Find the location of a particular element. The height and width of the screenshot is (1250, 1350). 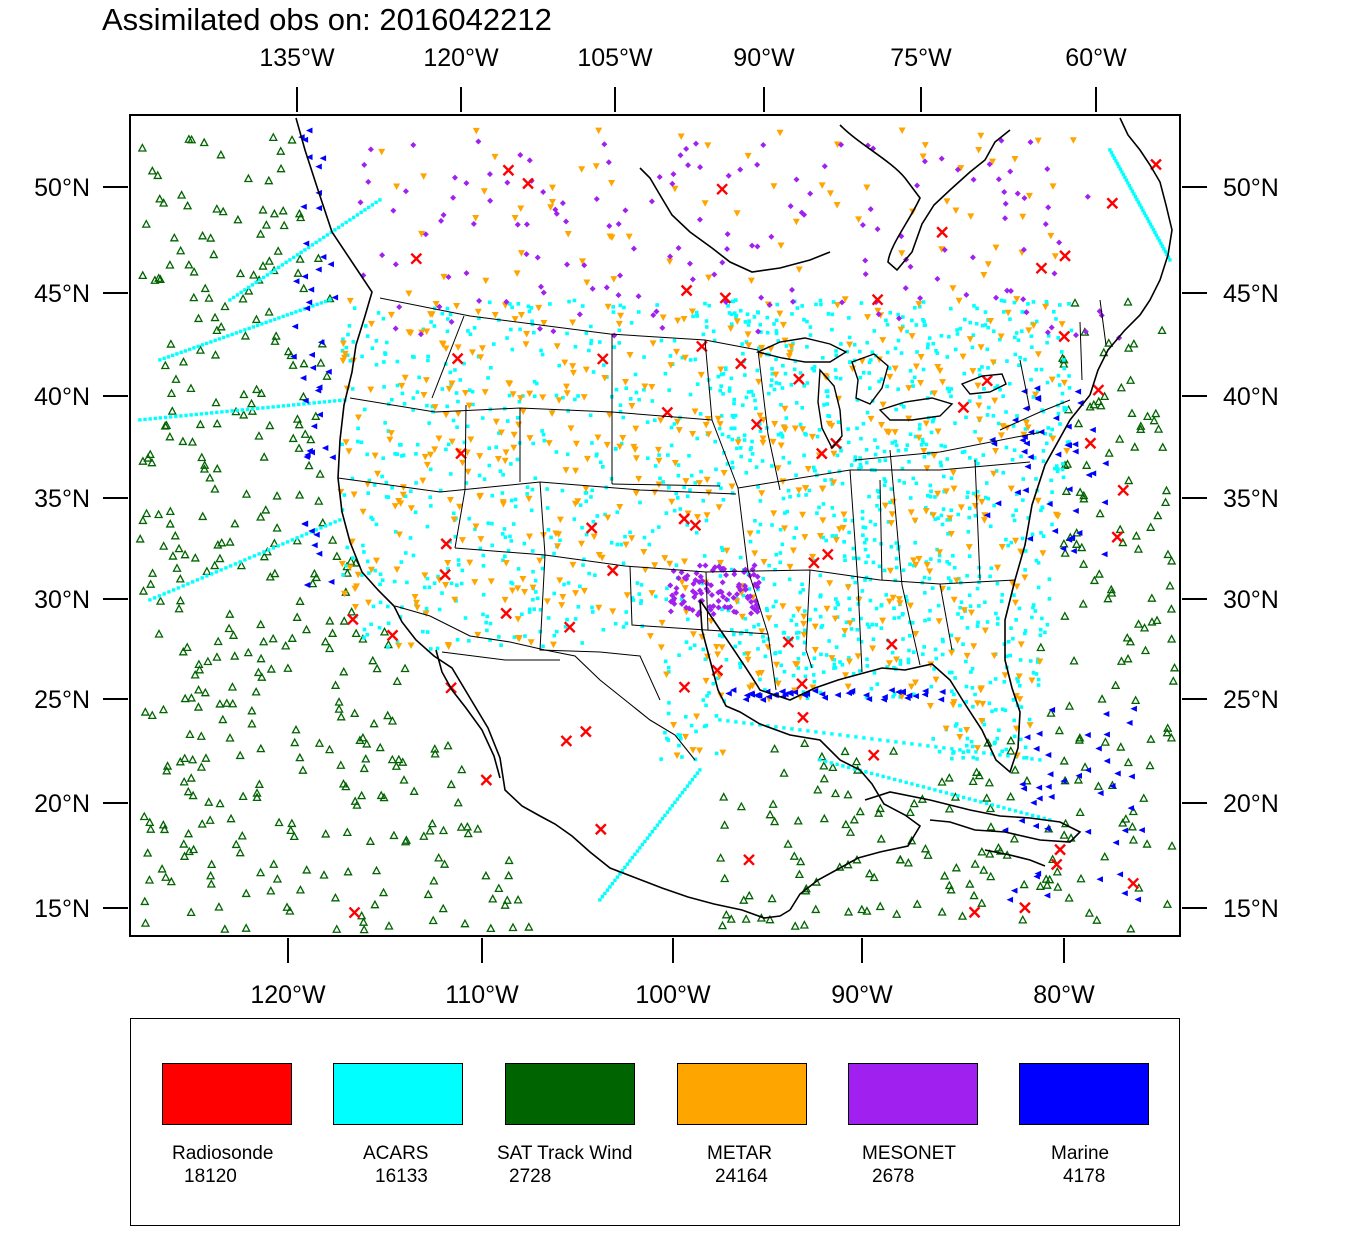

bottom-longitude-label: 100°W is located at coordinates (673, 995).